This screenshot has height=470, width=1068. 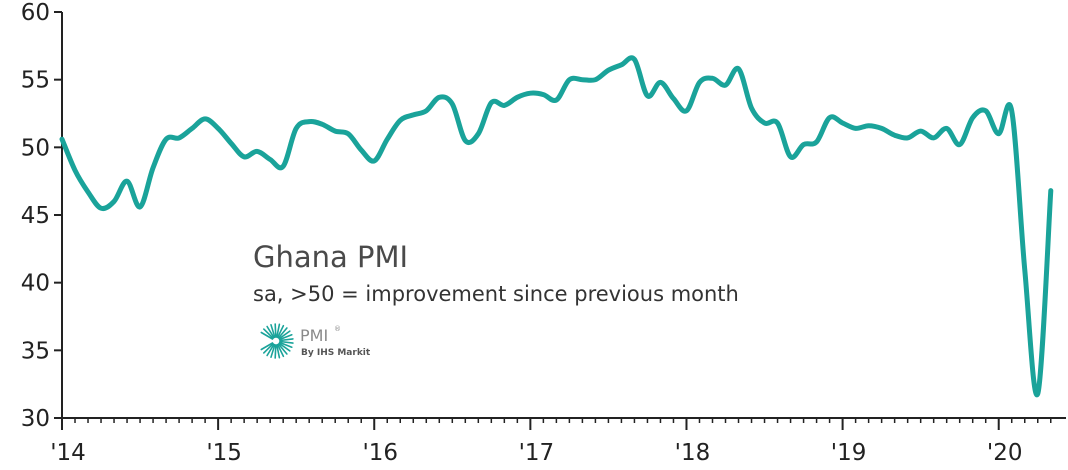 What do you see at coordinates (35, 284) in the screenshot?
I see `y-tick-label: 40` at bounding box center [35, 284].